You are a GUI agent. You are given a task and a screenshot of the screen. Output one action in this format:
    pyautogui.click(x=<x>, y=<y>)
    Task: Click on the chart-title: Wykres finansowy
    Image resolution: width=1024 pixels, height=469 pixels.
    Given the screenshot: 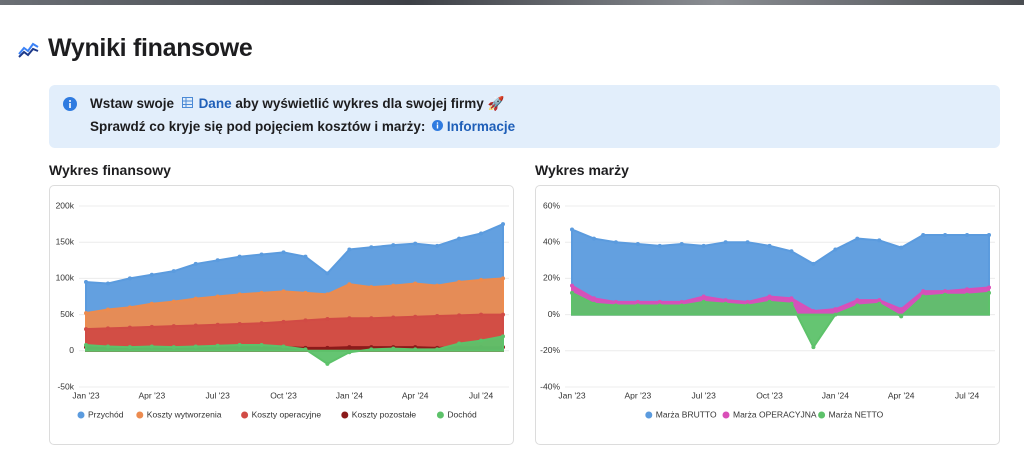 What is the action you would take?
    pyautogui.click(x=110, y=170)
    